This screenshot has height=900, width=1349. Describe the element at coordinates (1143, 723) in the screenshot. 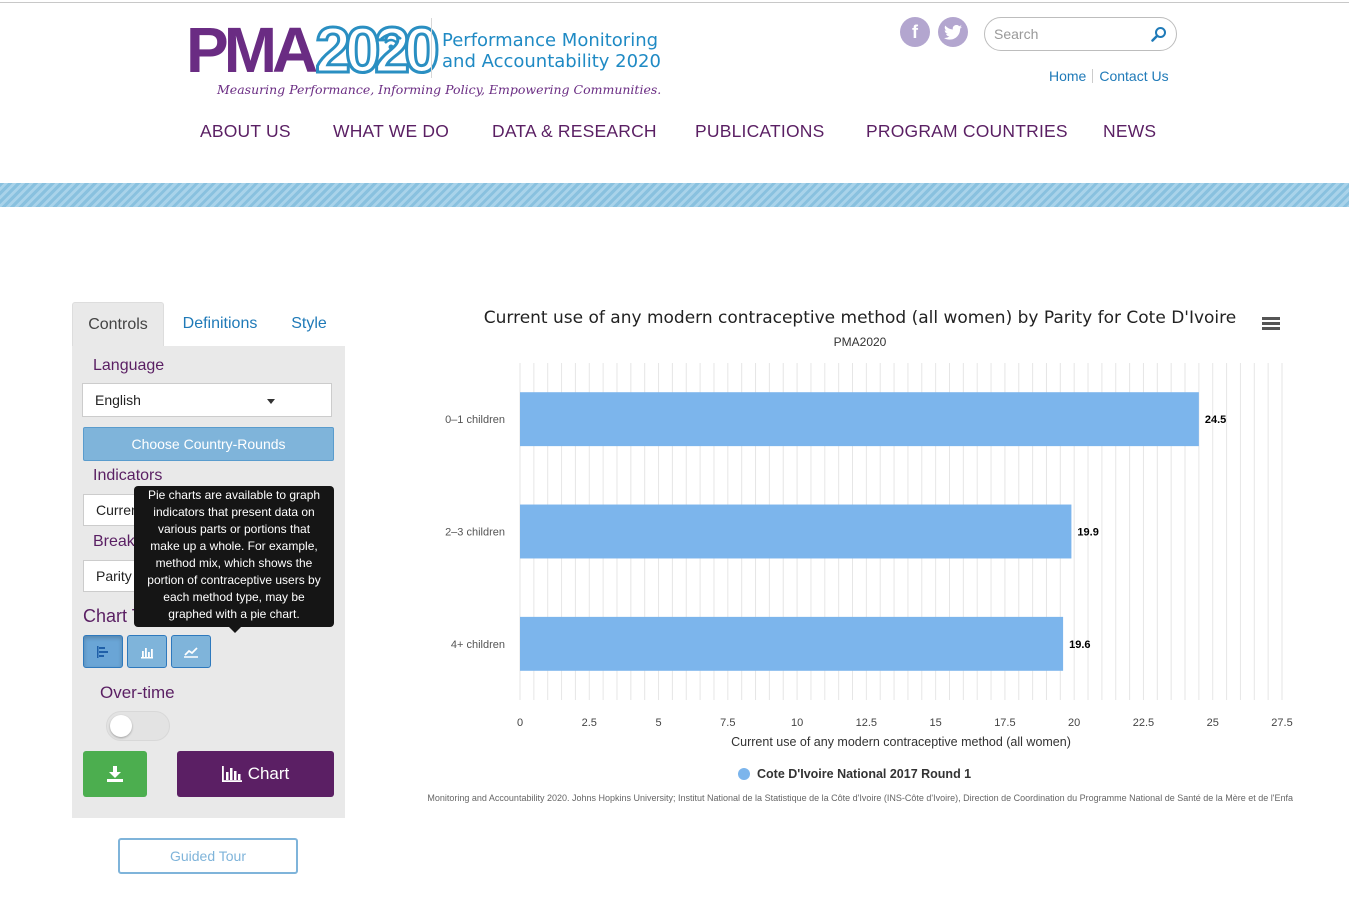

I see `tick-label: 22.5` at that location.